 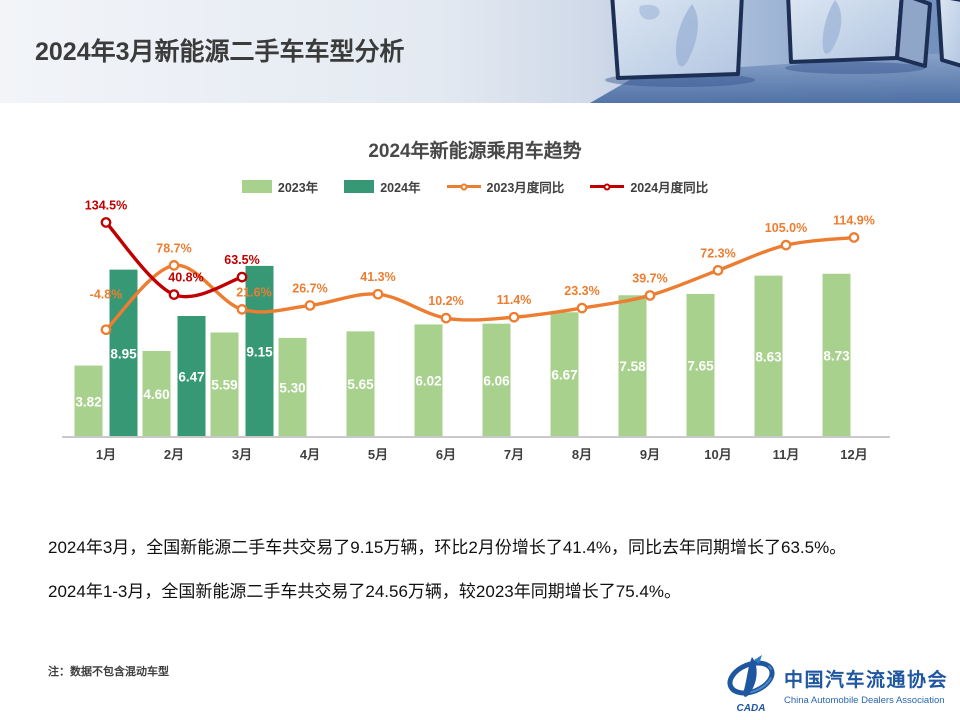 I want to click on bar-2024年-3月, so click(x=259, y=351).